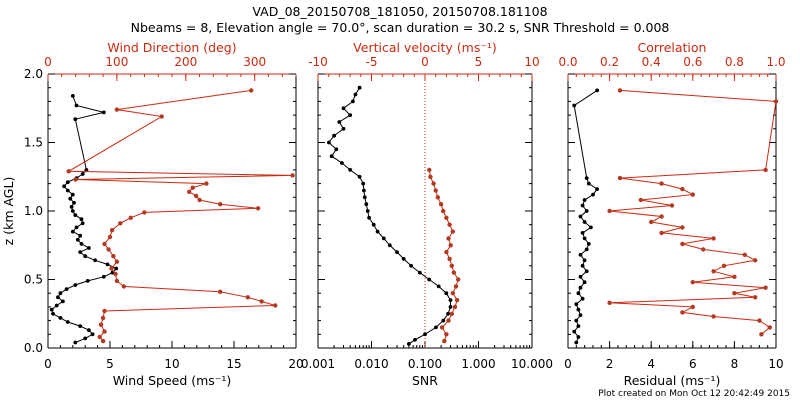 The height and width of the screenshot is (400, 800). Describe the element at coordinates (672, 47) in the screenshot. I see `x-top-axis-label: Correlation` at that location.